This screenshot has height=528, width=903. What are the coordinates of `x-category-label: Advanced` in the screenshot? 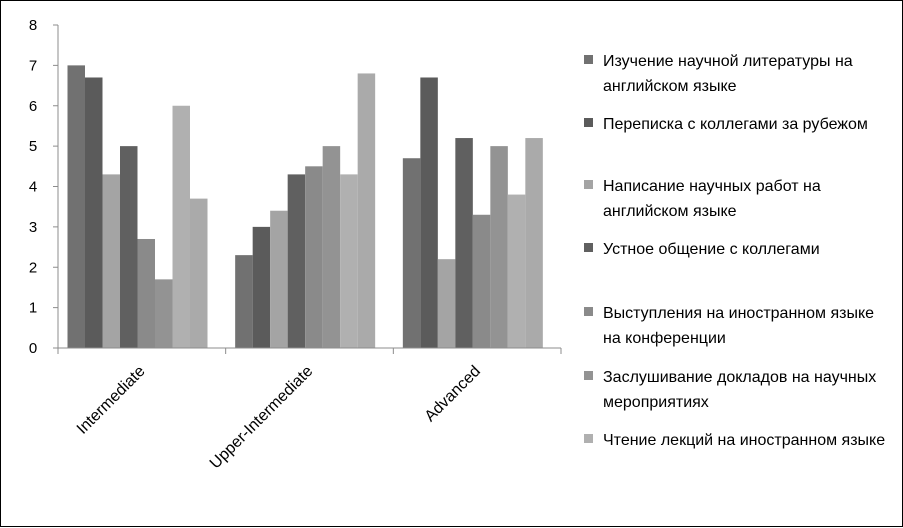 It's located at (453, 394).